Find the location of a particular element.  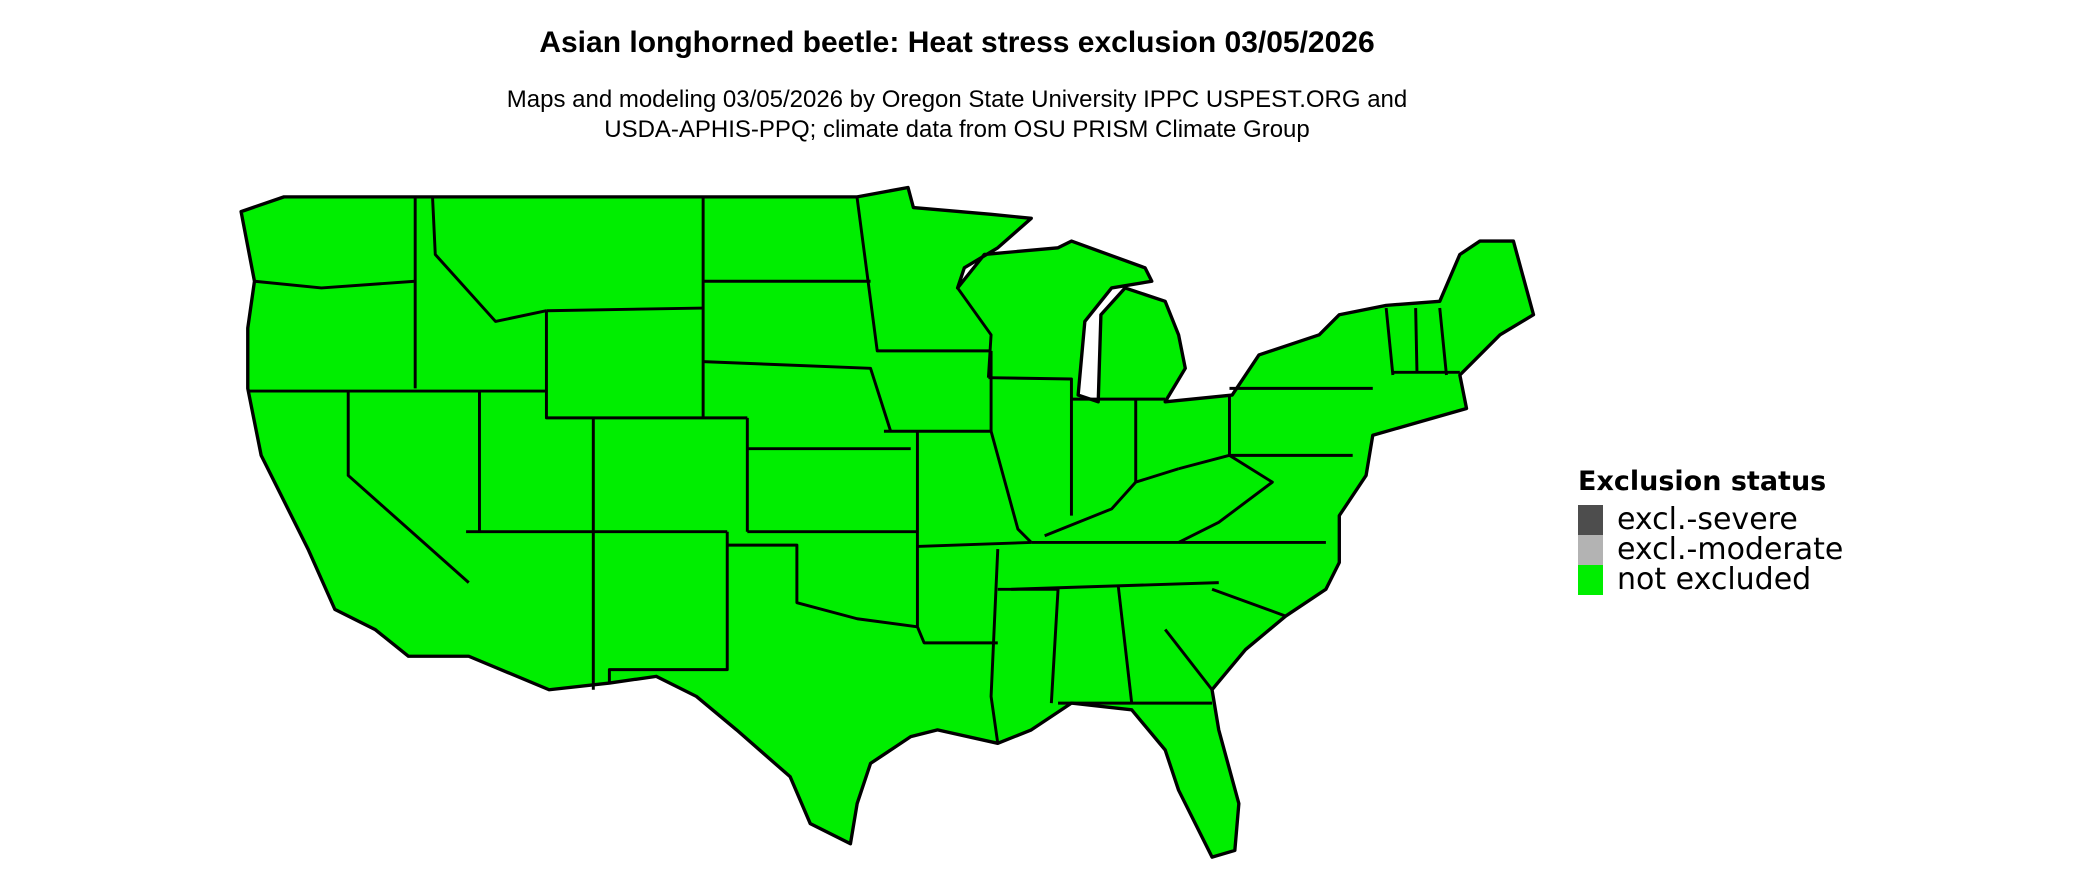

legend-label: excl.-severe is located at coordinates (1707, 519).